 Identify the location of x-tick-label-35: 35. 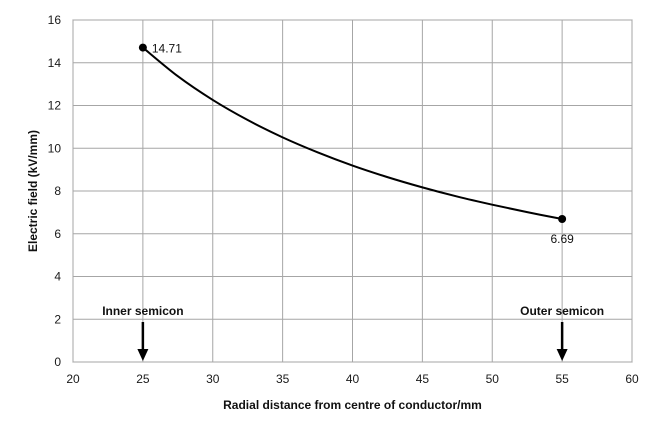
(283, 379).